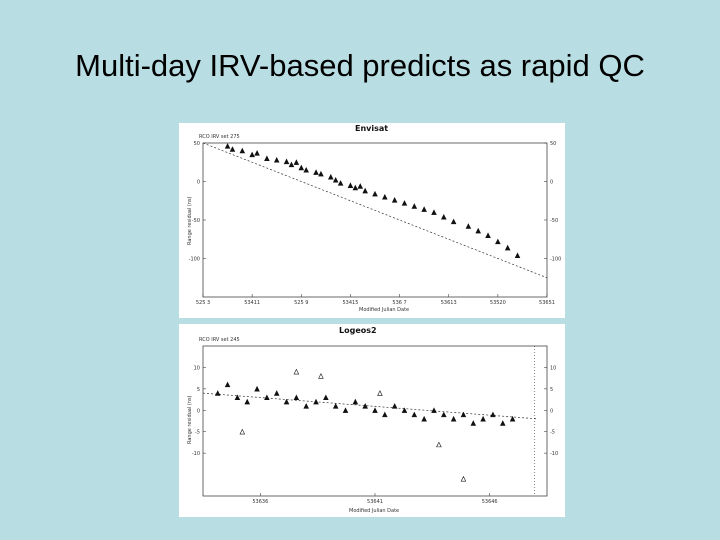 The width and height of the screenshot is (720, 540). What do you see at coordinates (449, 303) in the screenshot?
I see `x-tick-label: 53613` at bounding box center [449, 303].